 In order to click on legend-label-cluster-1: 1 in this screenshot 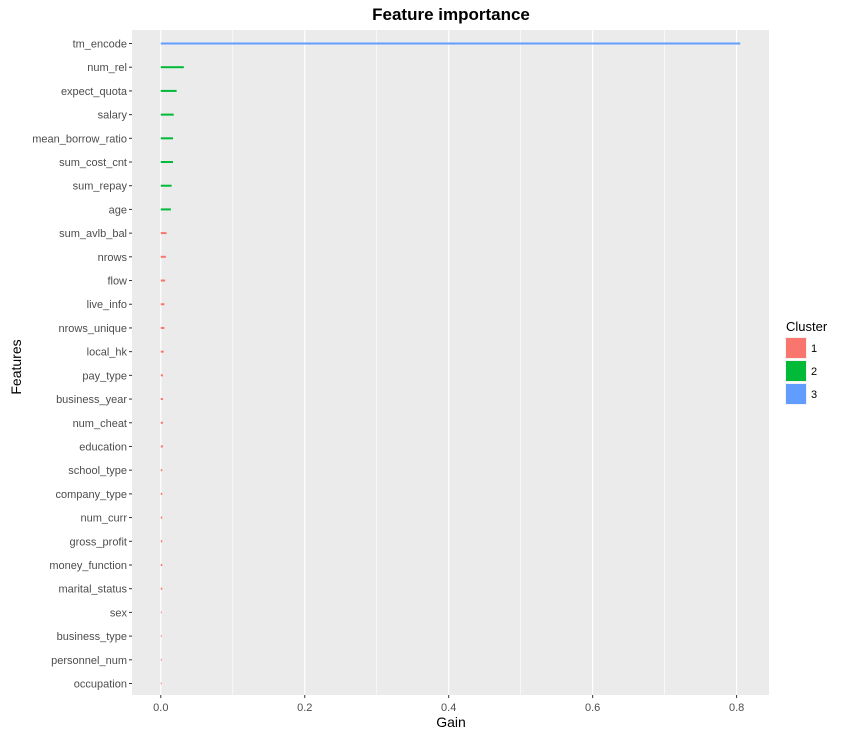, I will do `click(814, 349)`.